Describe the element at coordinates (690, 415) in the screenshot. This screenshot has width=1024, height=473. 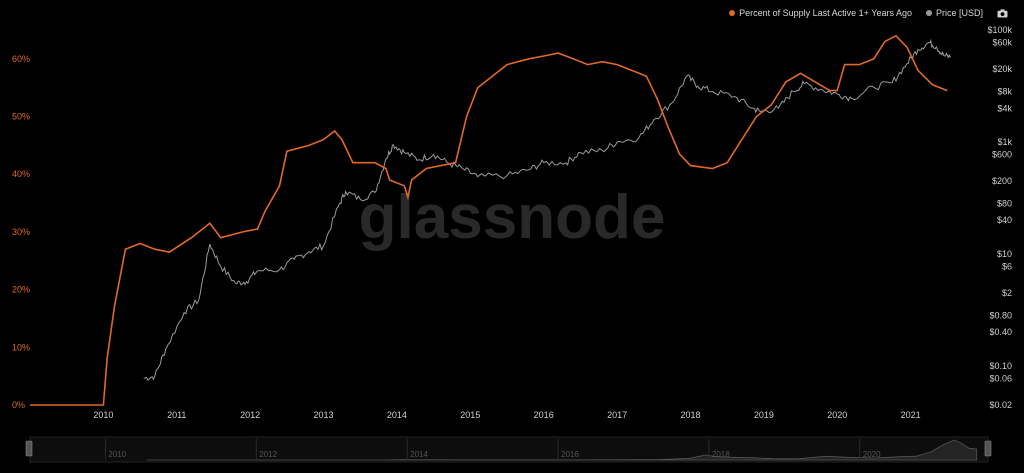
I see `x-tick-label: 2018` at that location.